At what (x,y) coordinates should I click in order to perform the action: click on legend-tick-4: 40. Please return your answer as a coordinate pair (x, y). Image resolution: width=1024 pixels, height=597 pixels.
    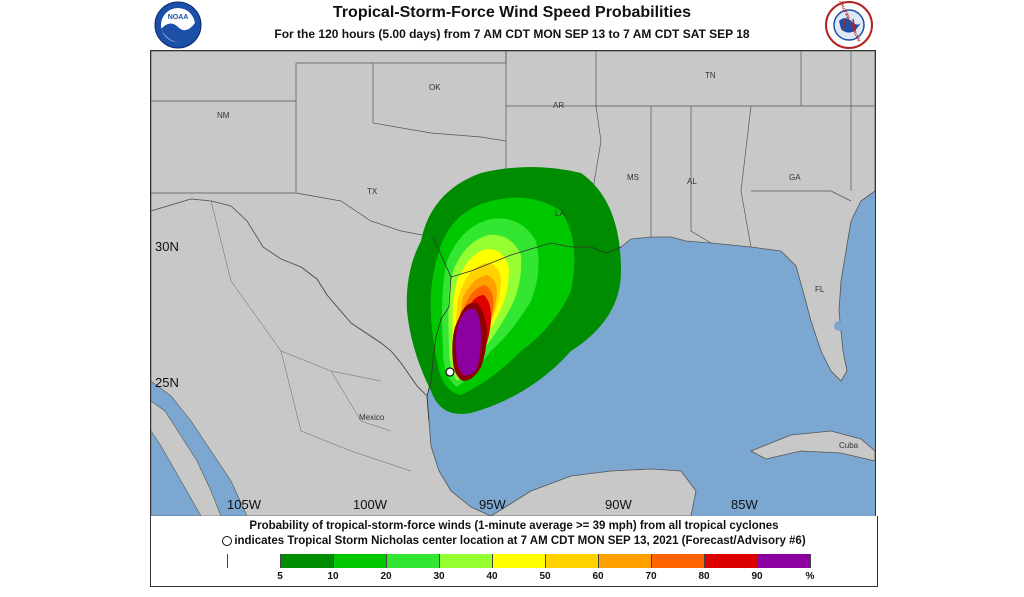
    Looking at the image, I should click on (492, 576).